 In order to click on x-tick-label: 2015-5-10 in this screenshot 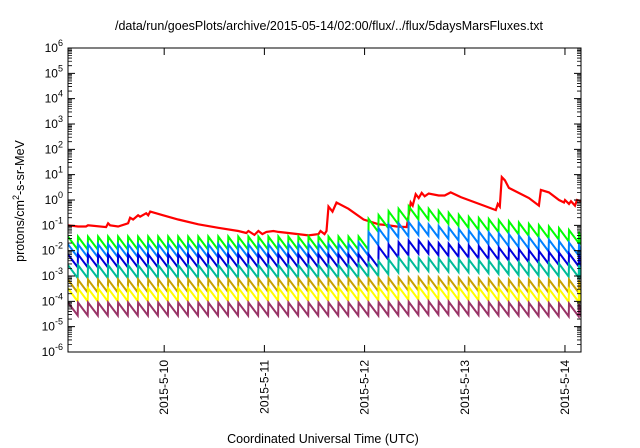, I will do `click(164, 387)`.